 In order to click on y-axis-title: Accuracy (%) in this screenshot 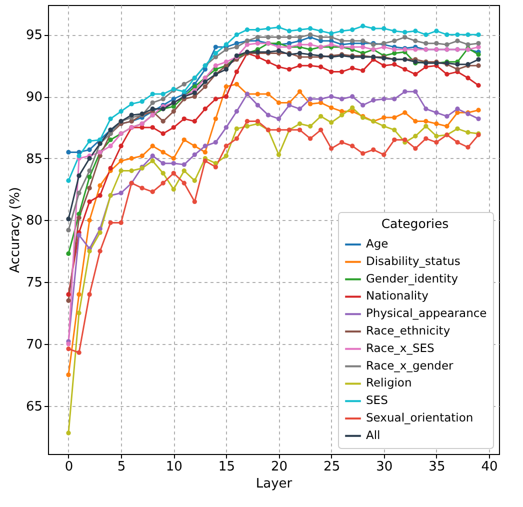, I will do `click(15, 230)`.